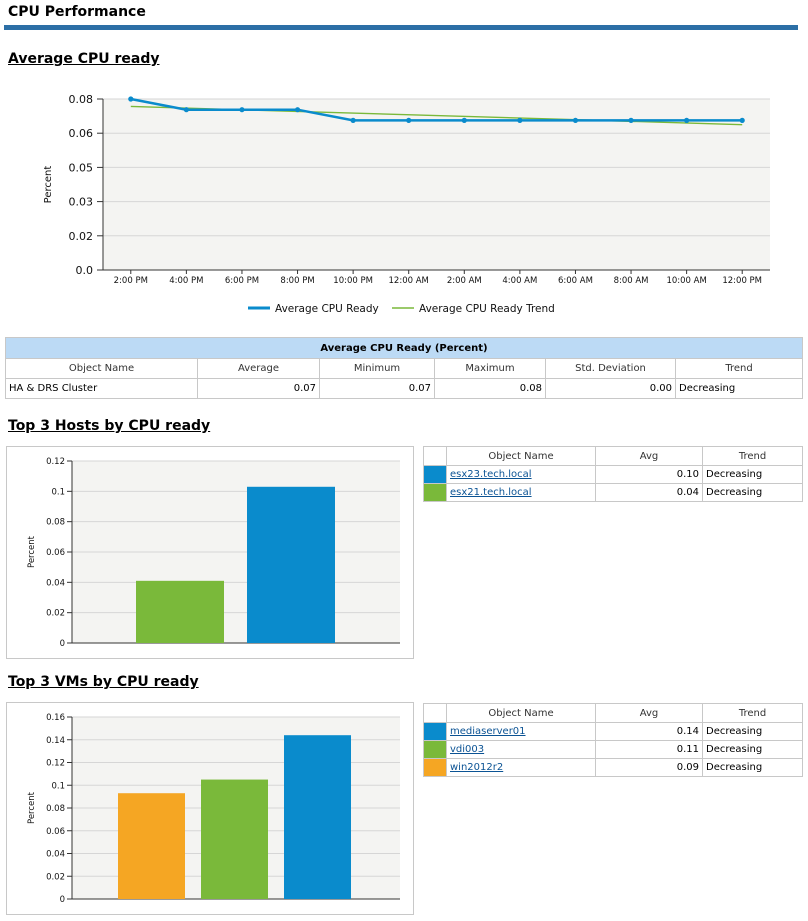  What do you see at coordinates (435, 456) in the screenshot?
I see `color-key-header` at bounding box center [435, 456].